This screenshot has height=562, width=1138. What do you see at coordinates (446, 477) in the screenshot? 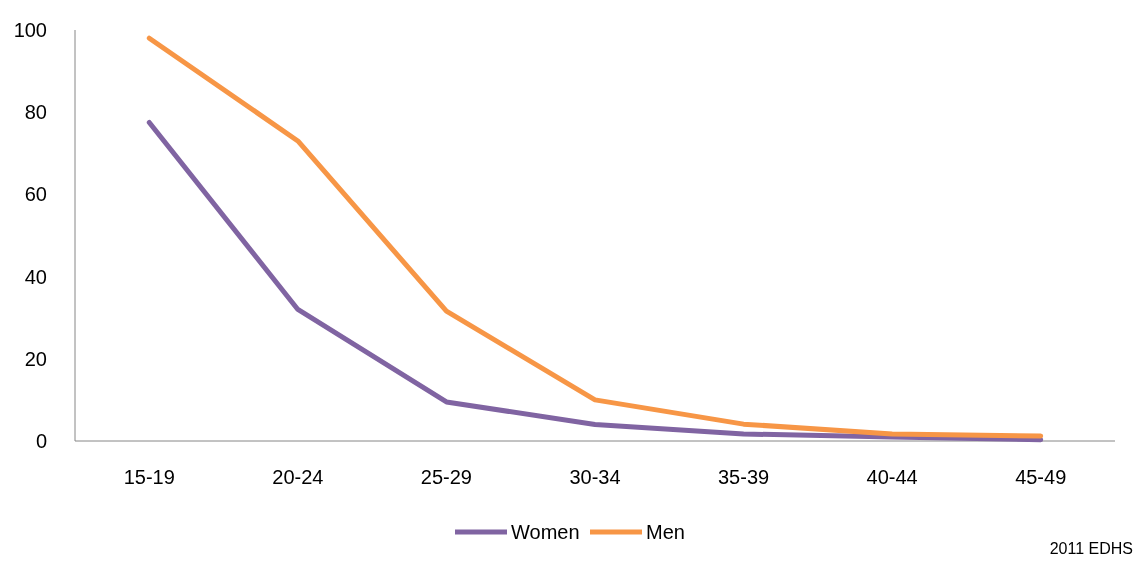
I see `x-tick-label: 25-29` at bounding box center [446, 477].